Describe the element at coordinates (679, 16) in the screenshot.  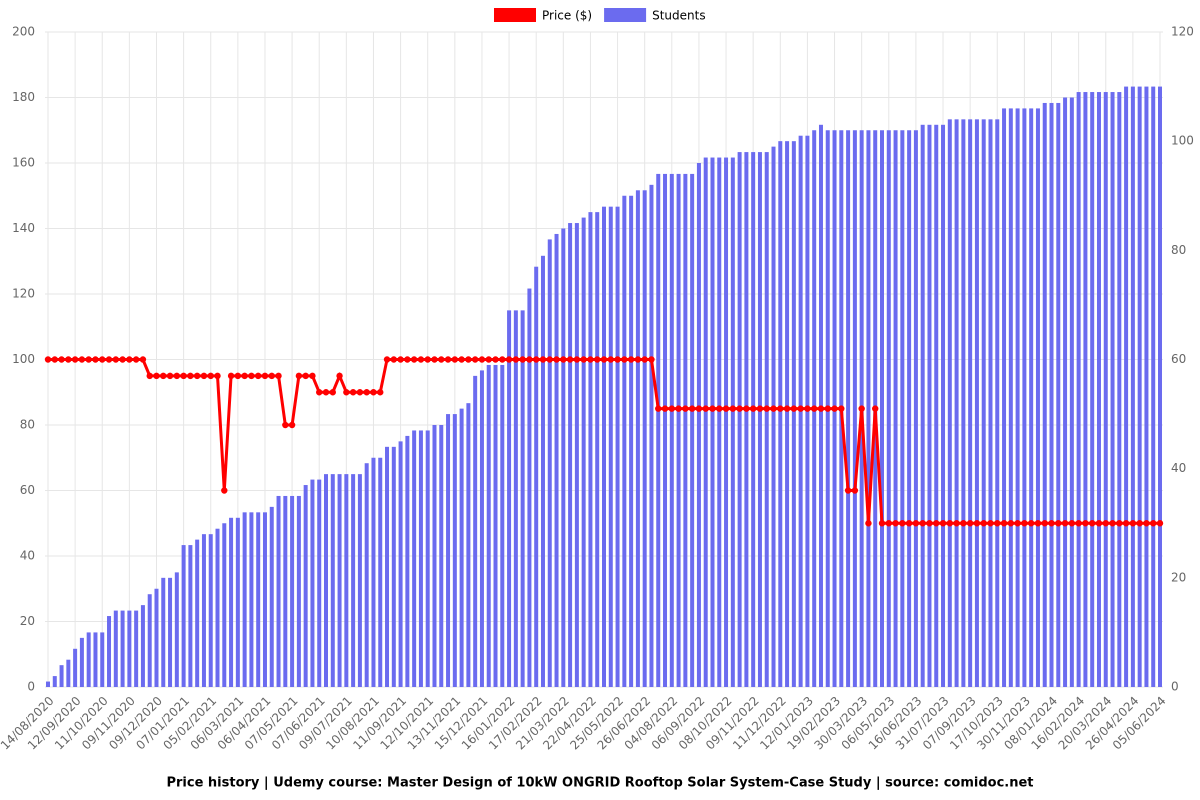
I see `legend-label: Students` at that location.